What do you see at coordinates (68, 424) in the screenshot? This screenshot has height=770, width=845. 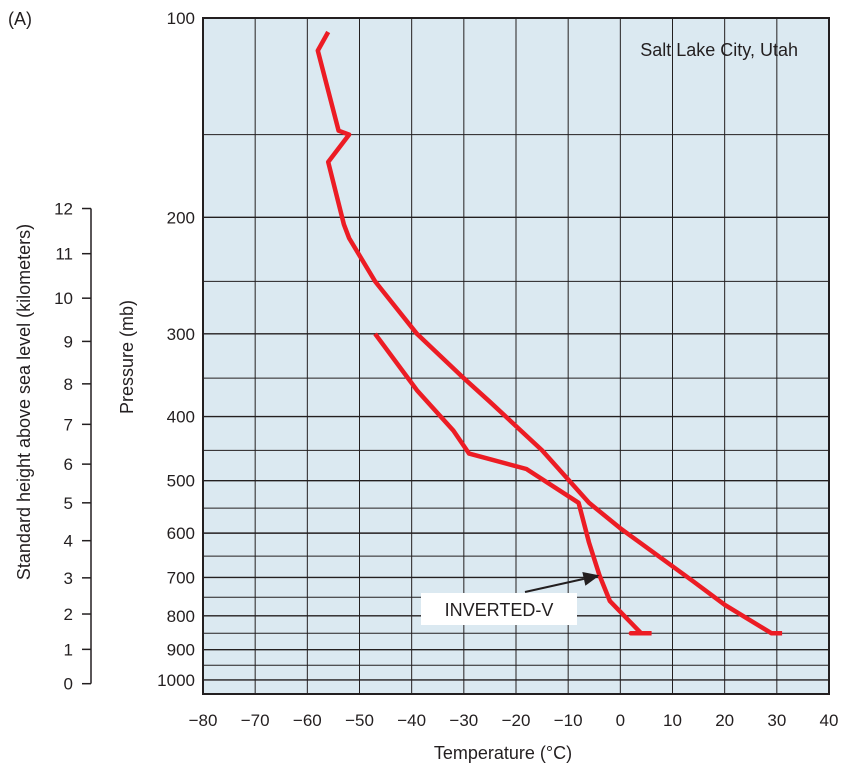 I see `height-tick-label: 7` at bounding box center [68, 424].